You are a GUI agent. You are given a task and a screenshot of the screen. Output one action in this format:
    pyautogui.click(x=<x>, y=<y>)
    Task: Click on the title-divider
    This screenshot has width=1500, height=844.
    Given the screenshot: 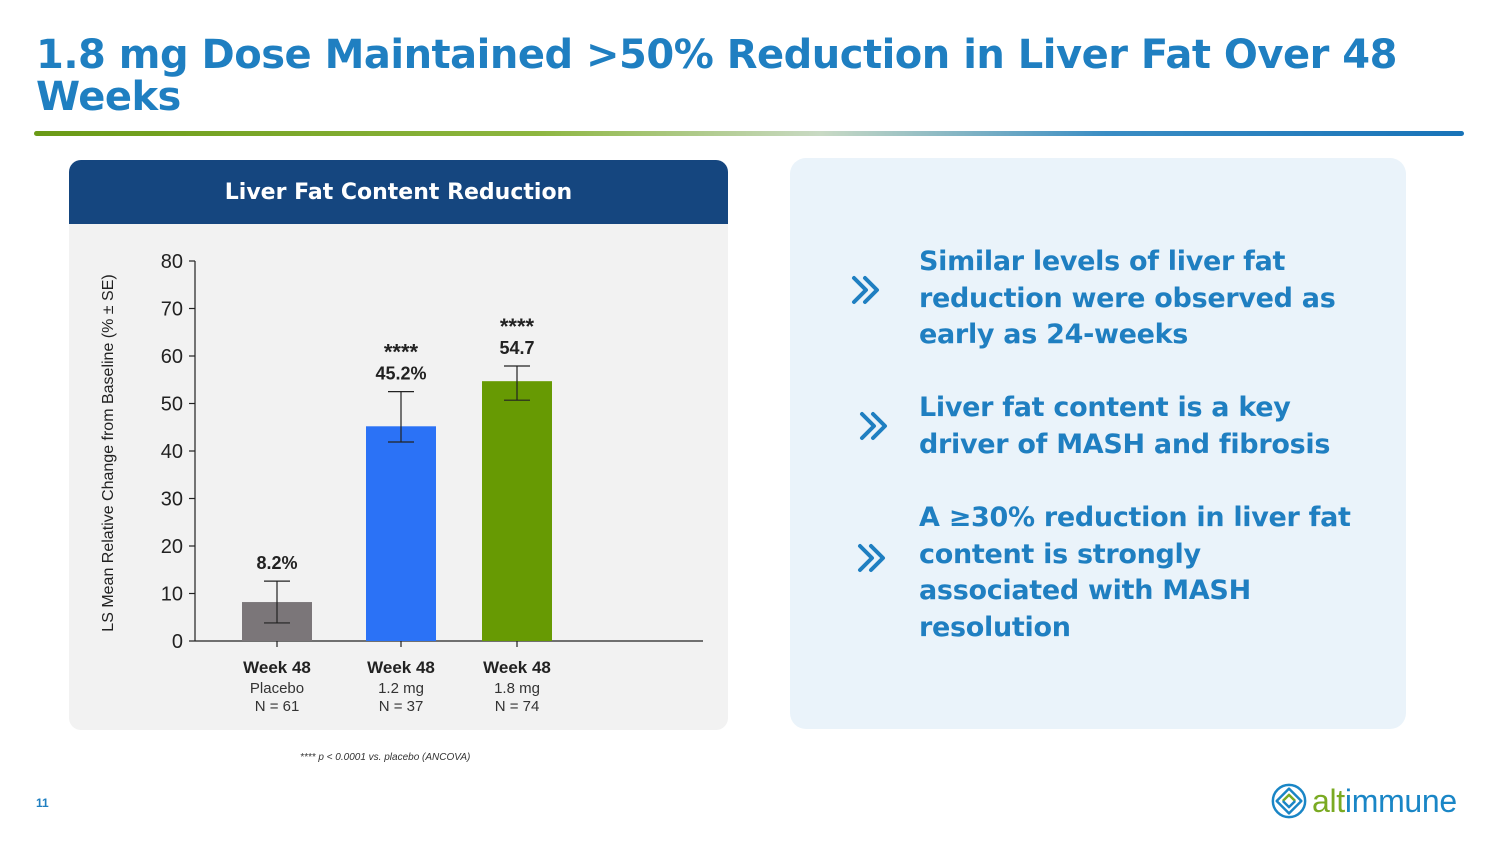 What is the action you would take?
    pyautogui.click(x=749, y=133)
    